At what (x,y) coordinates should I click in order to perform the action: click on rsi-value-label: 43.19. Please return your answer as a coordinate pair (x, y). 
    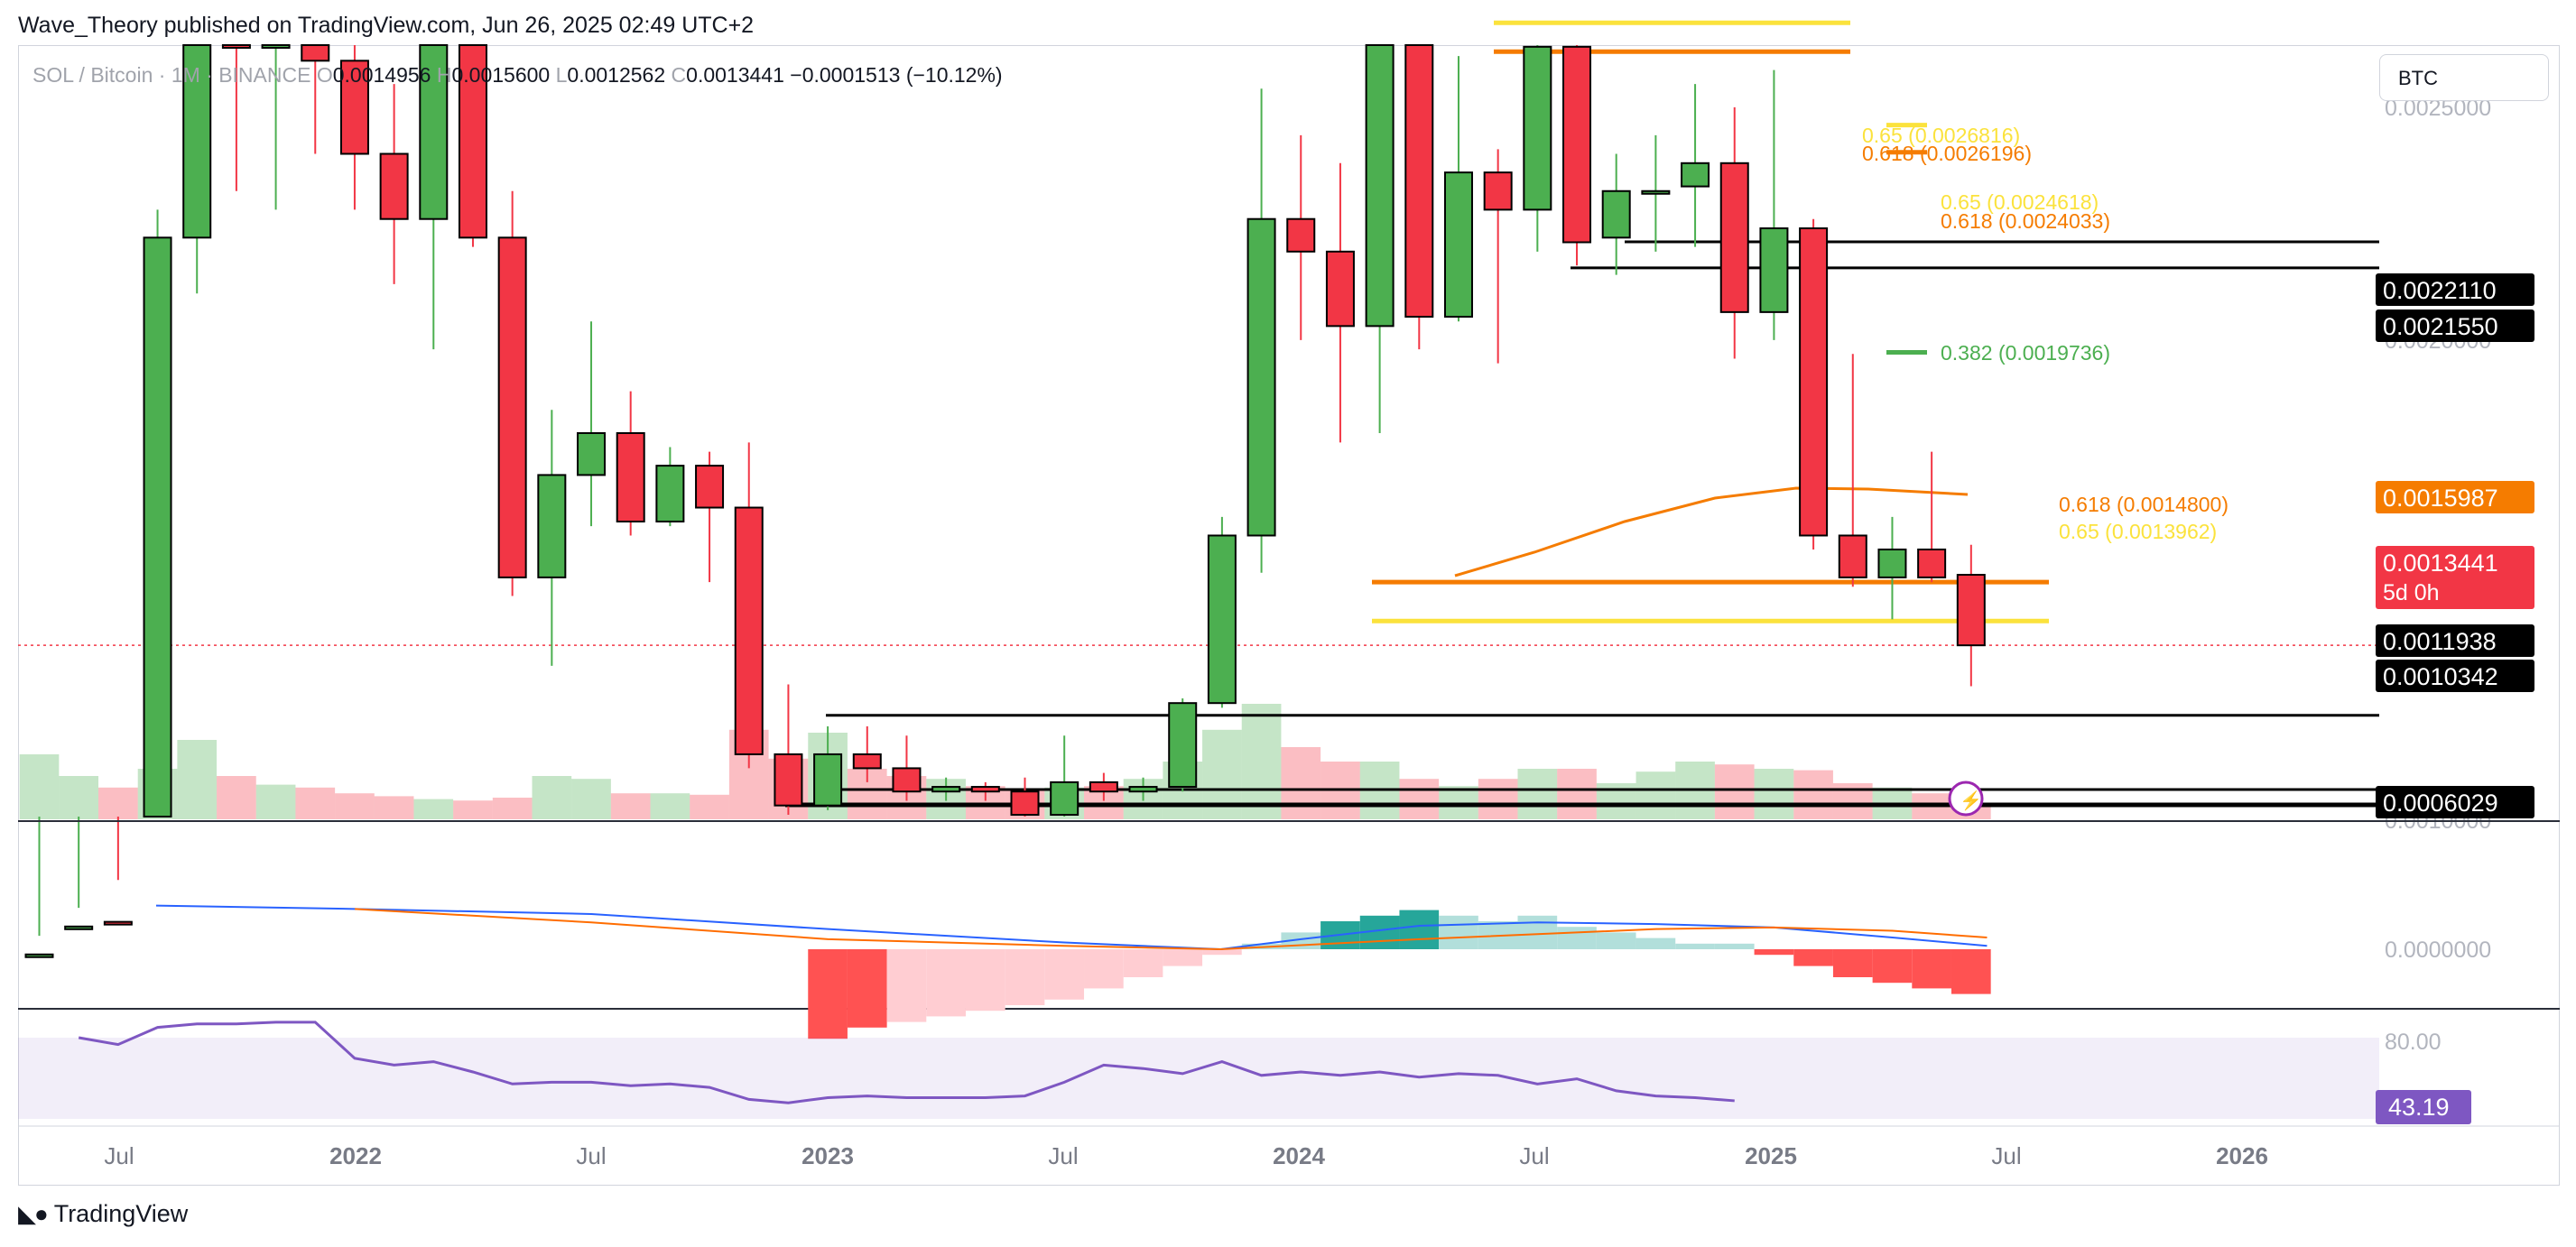
    Looking at the image, I should click on (2419, 1107).